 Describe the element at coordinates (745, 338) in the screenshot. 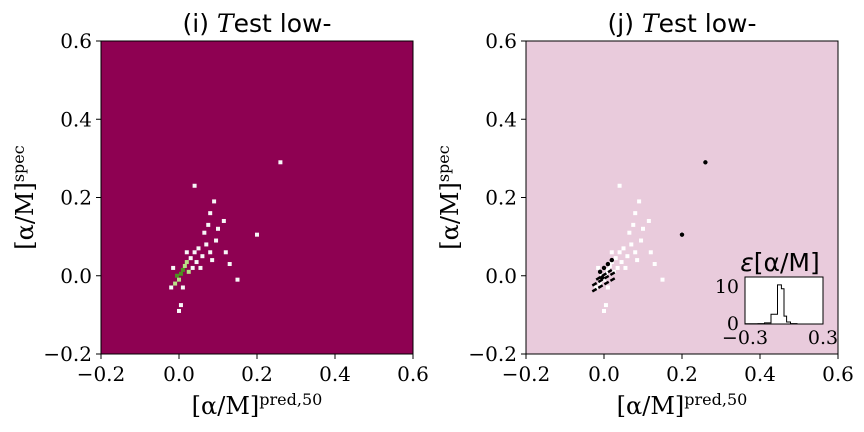

I see `inset-x-tick-label: −0.3` at that location.